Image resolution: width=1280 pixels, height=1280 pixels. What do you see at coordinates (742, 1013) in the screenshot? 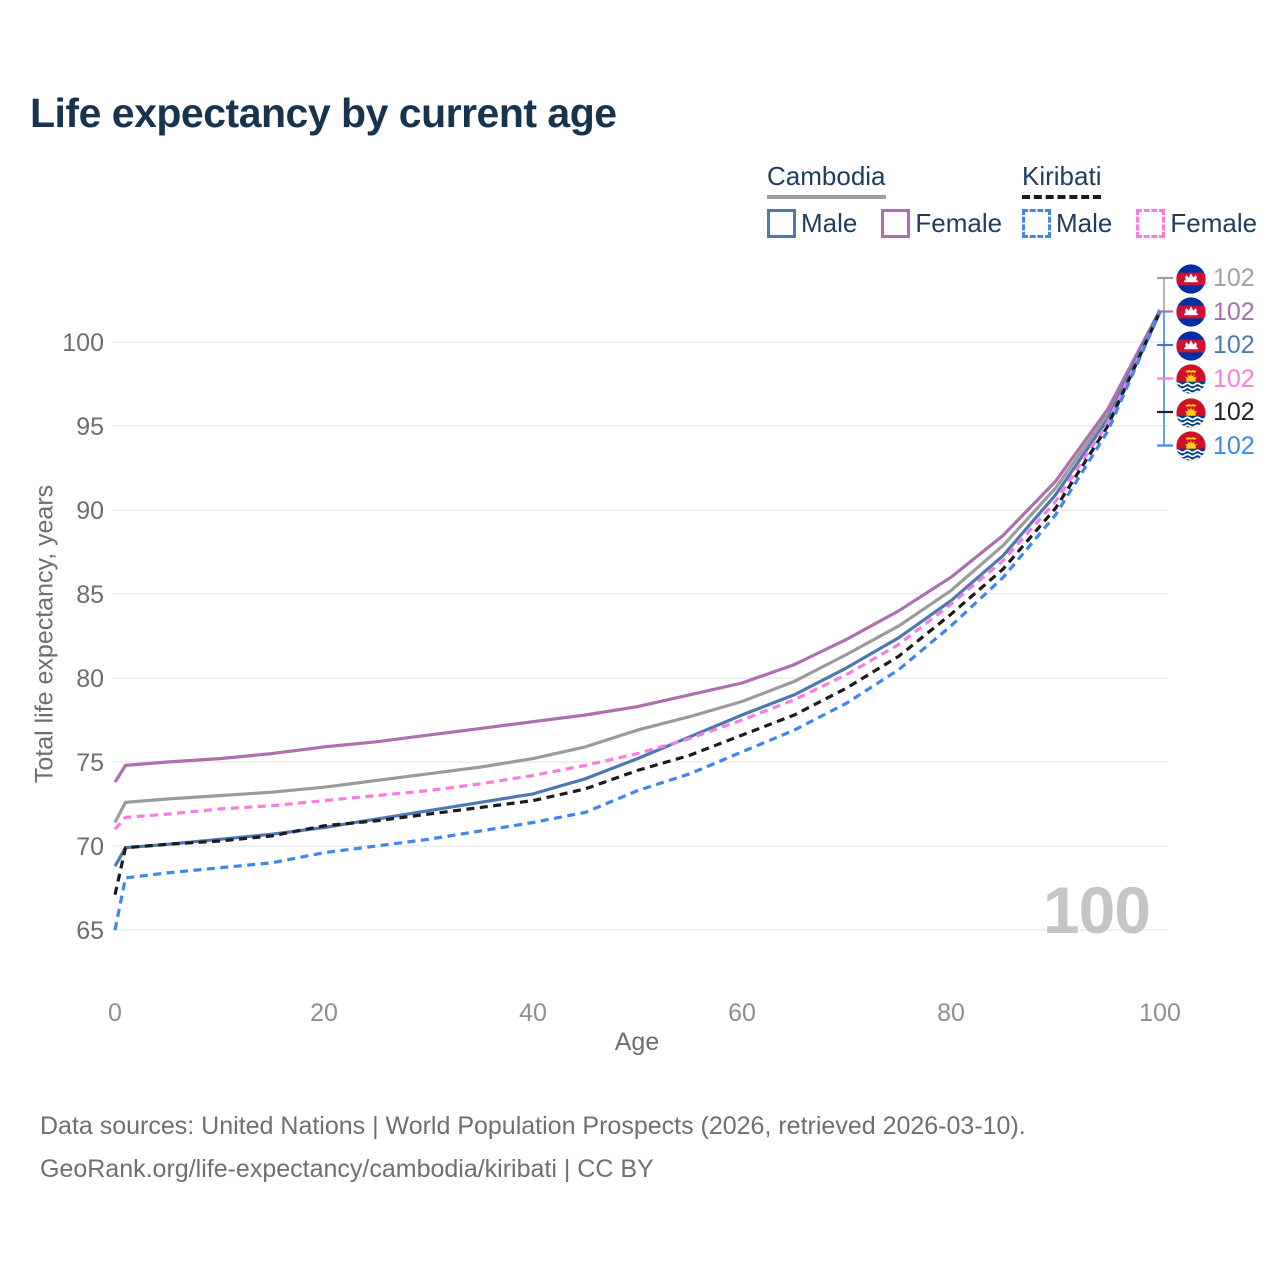
I see `svg-text: 60` at bounding box center [742, 1013].